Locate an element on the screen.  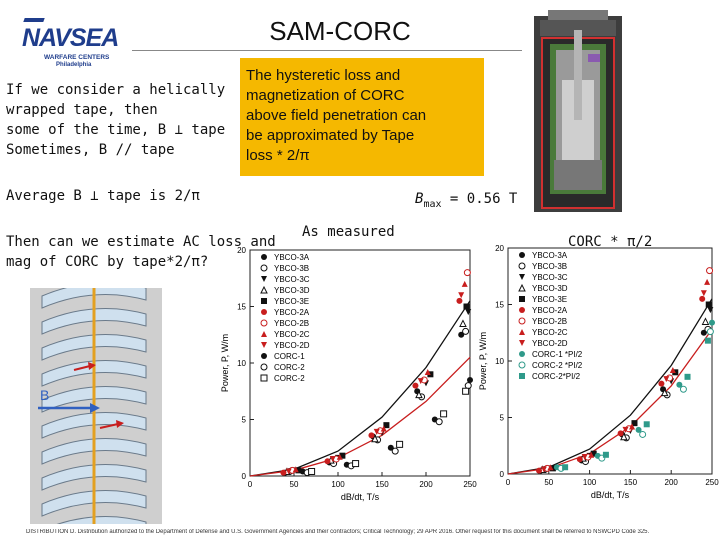
legend-entry: YBCO-3E is located at coordinates (291, 301).